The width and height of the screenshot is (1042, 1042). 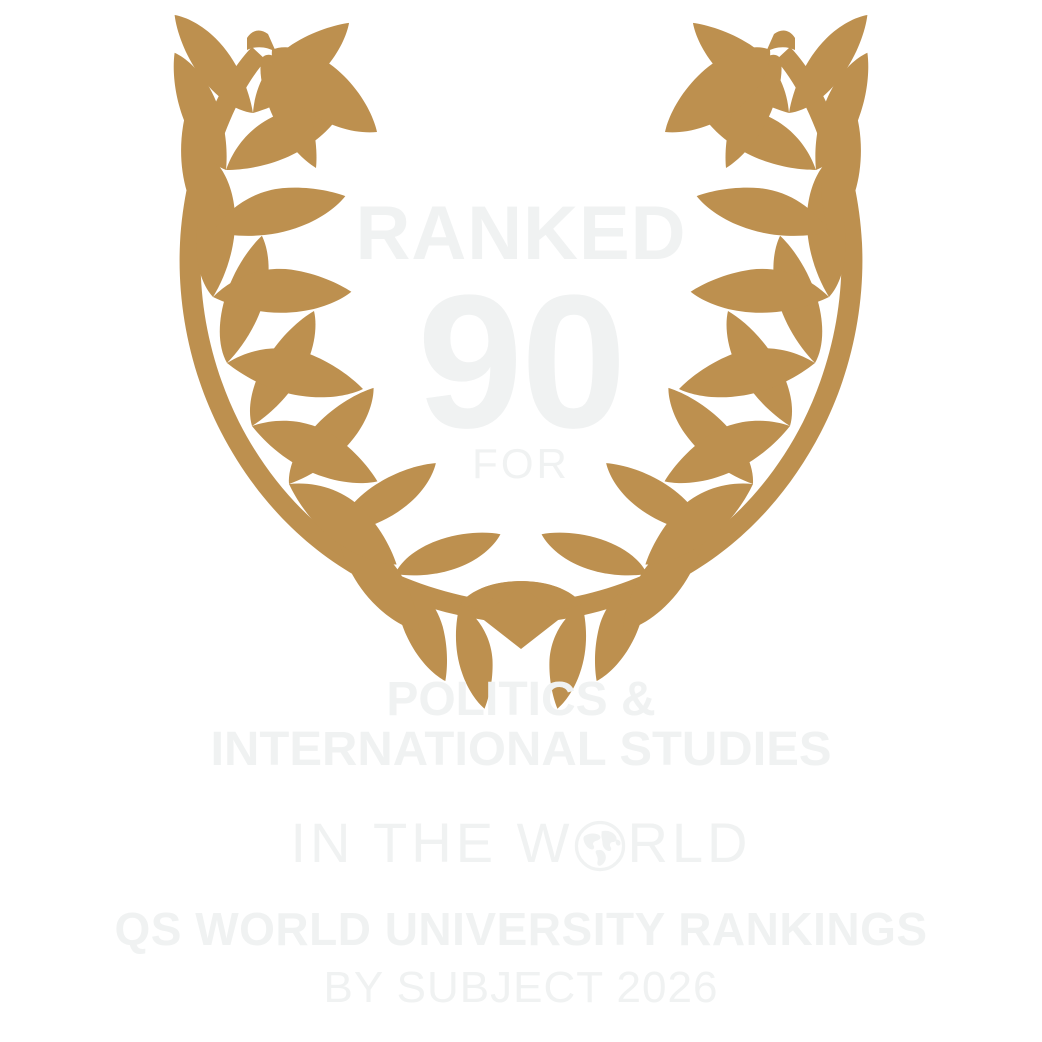 What do you see at coordinates (521, 749) in the screenshot?
I see `subject-line-2: INTERNATIONAL STUDIES` at bounding box center [521, 749].